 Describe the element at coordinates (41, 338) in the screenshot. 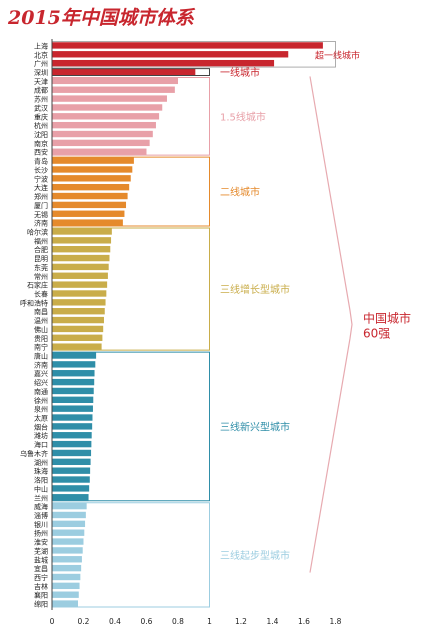

I see `city-label: 贵阳` at that location.